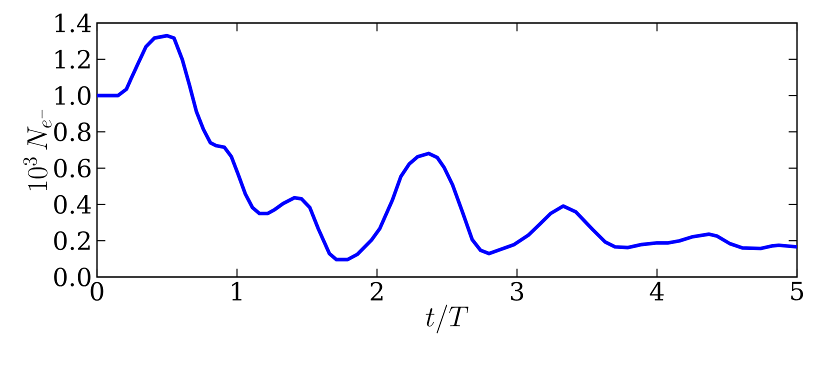 The image size is (830, 366). What do you see at coordinates (72, 132) in the screenshot?
I see `y-tick-label: 0.8` at bounding box center [72, 132].